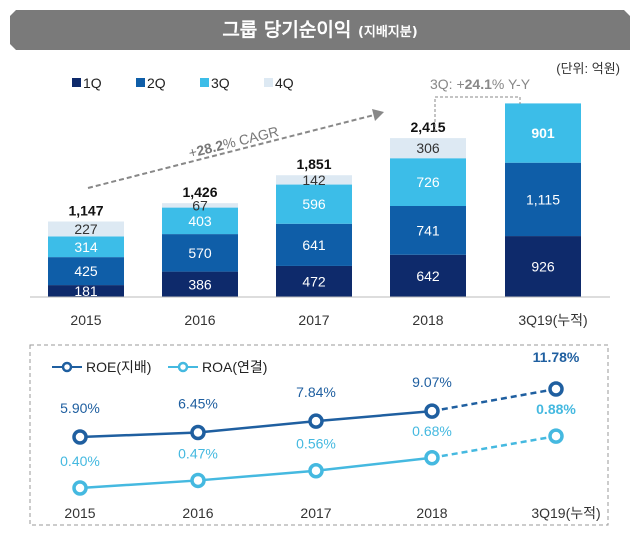 This screenshot has height=534, width=640. Describe the element at coordinates (220, 83) in the screenshot. I see `legend-label: 3Q` at that location.